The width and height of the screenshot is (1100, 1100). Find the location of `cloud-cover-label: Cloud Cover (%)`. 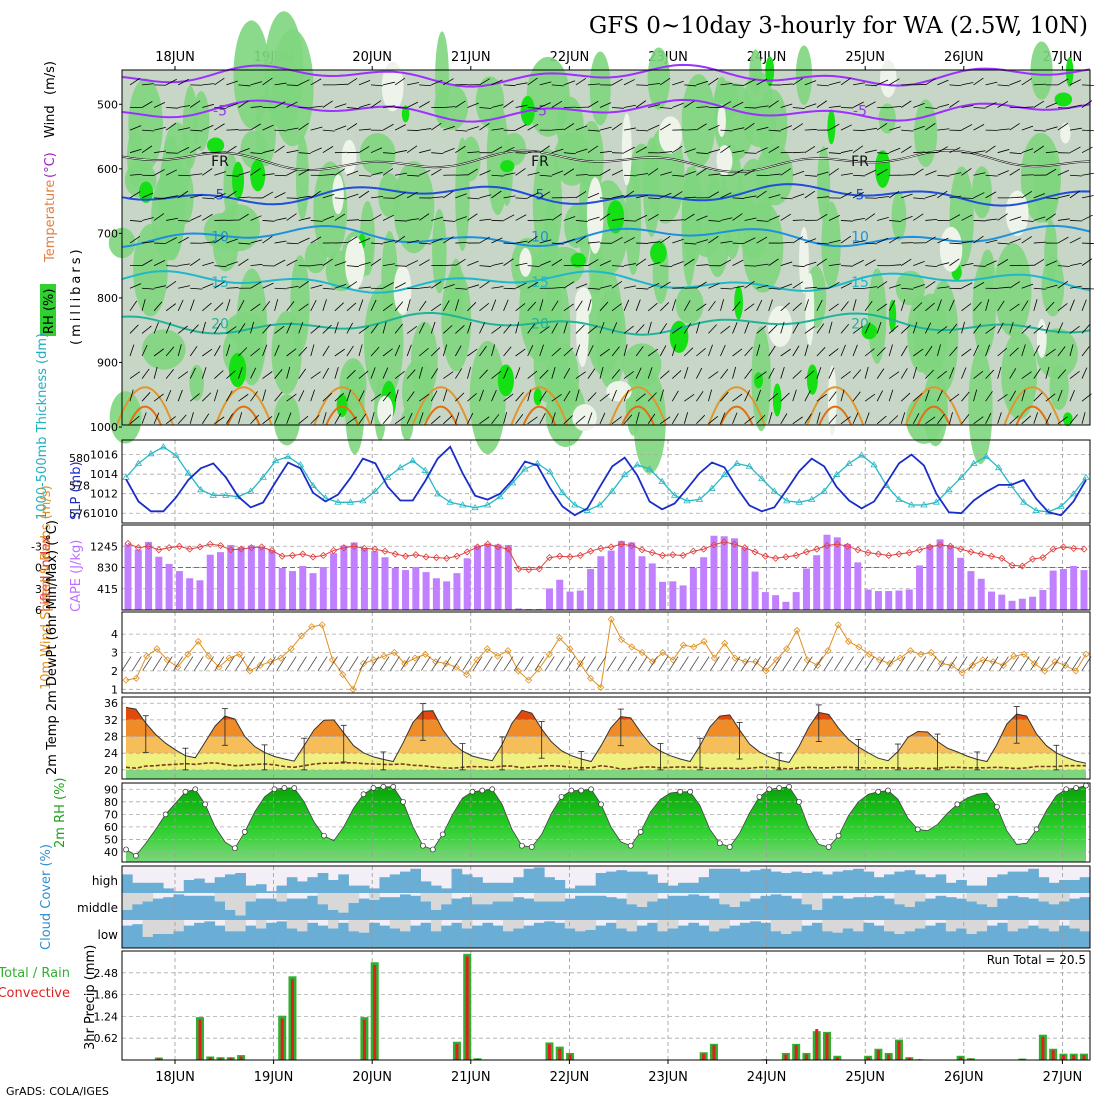

cloud-cover-label: Cloud Cover (%) is located at coordinates (46, 897).